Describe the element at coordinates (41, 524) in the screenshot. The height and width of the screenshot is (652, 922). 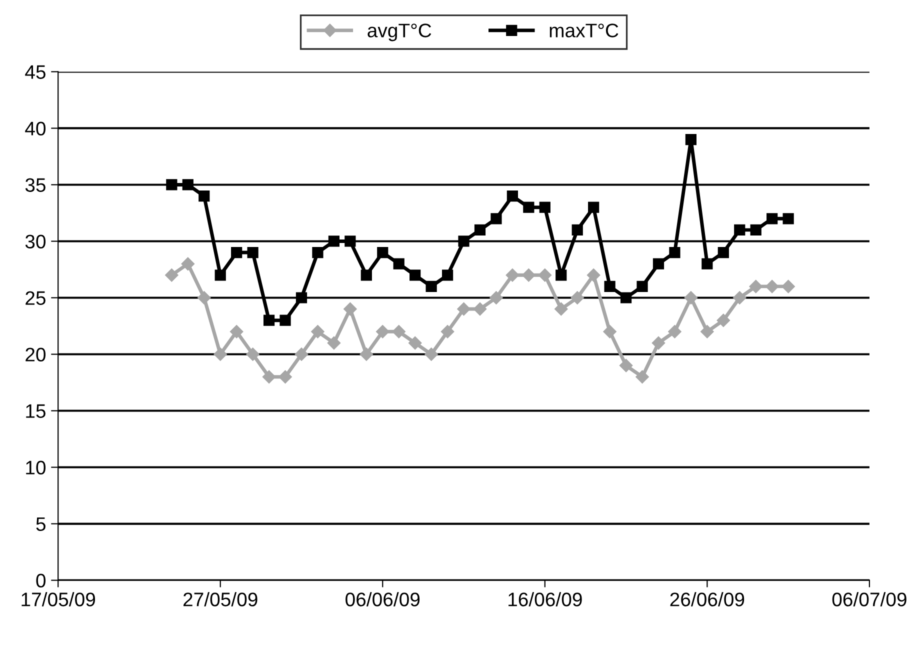
I see `y-tick-label: 5` at that location.